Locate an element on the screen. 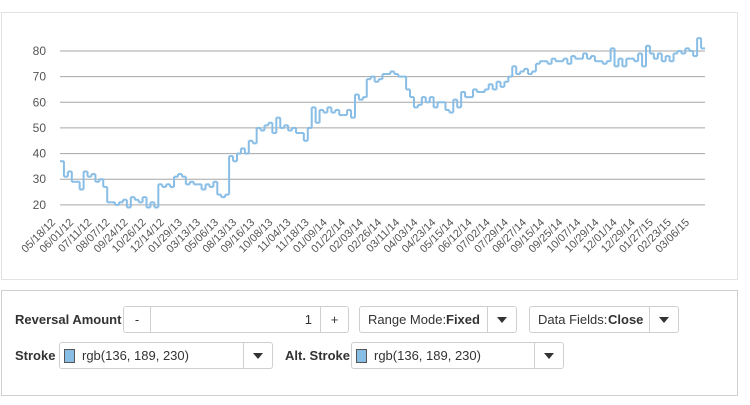  y-tick-label: 80 is located at coordinates (40, 51).